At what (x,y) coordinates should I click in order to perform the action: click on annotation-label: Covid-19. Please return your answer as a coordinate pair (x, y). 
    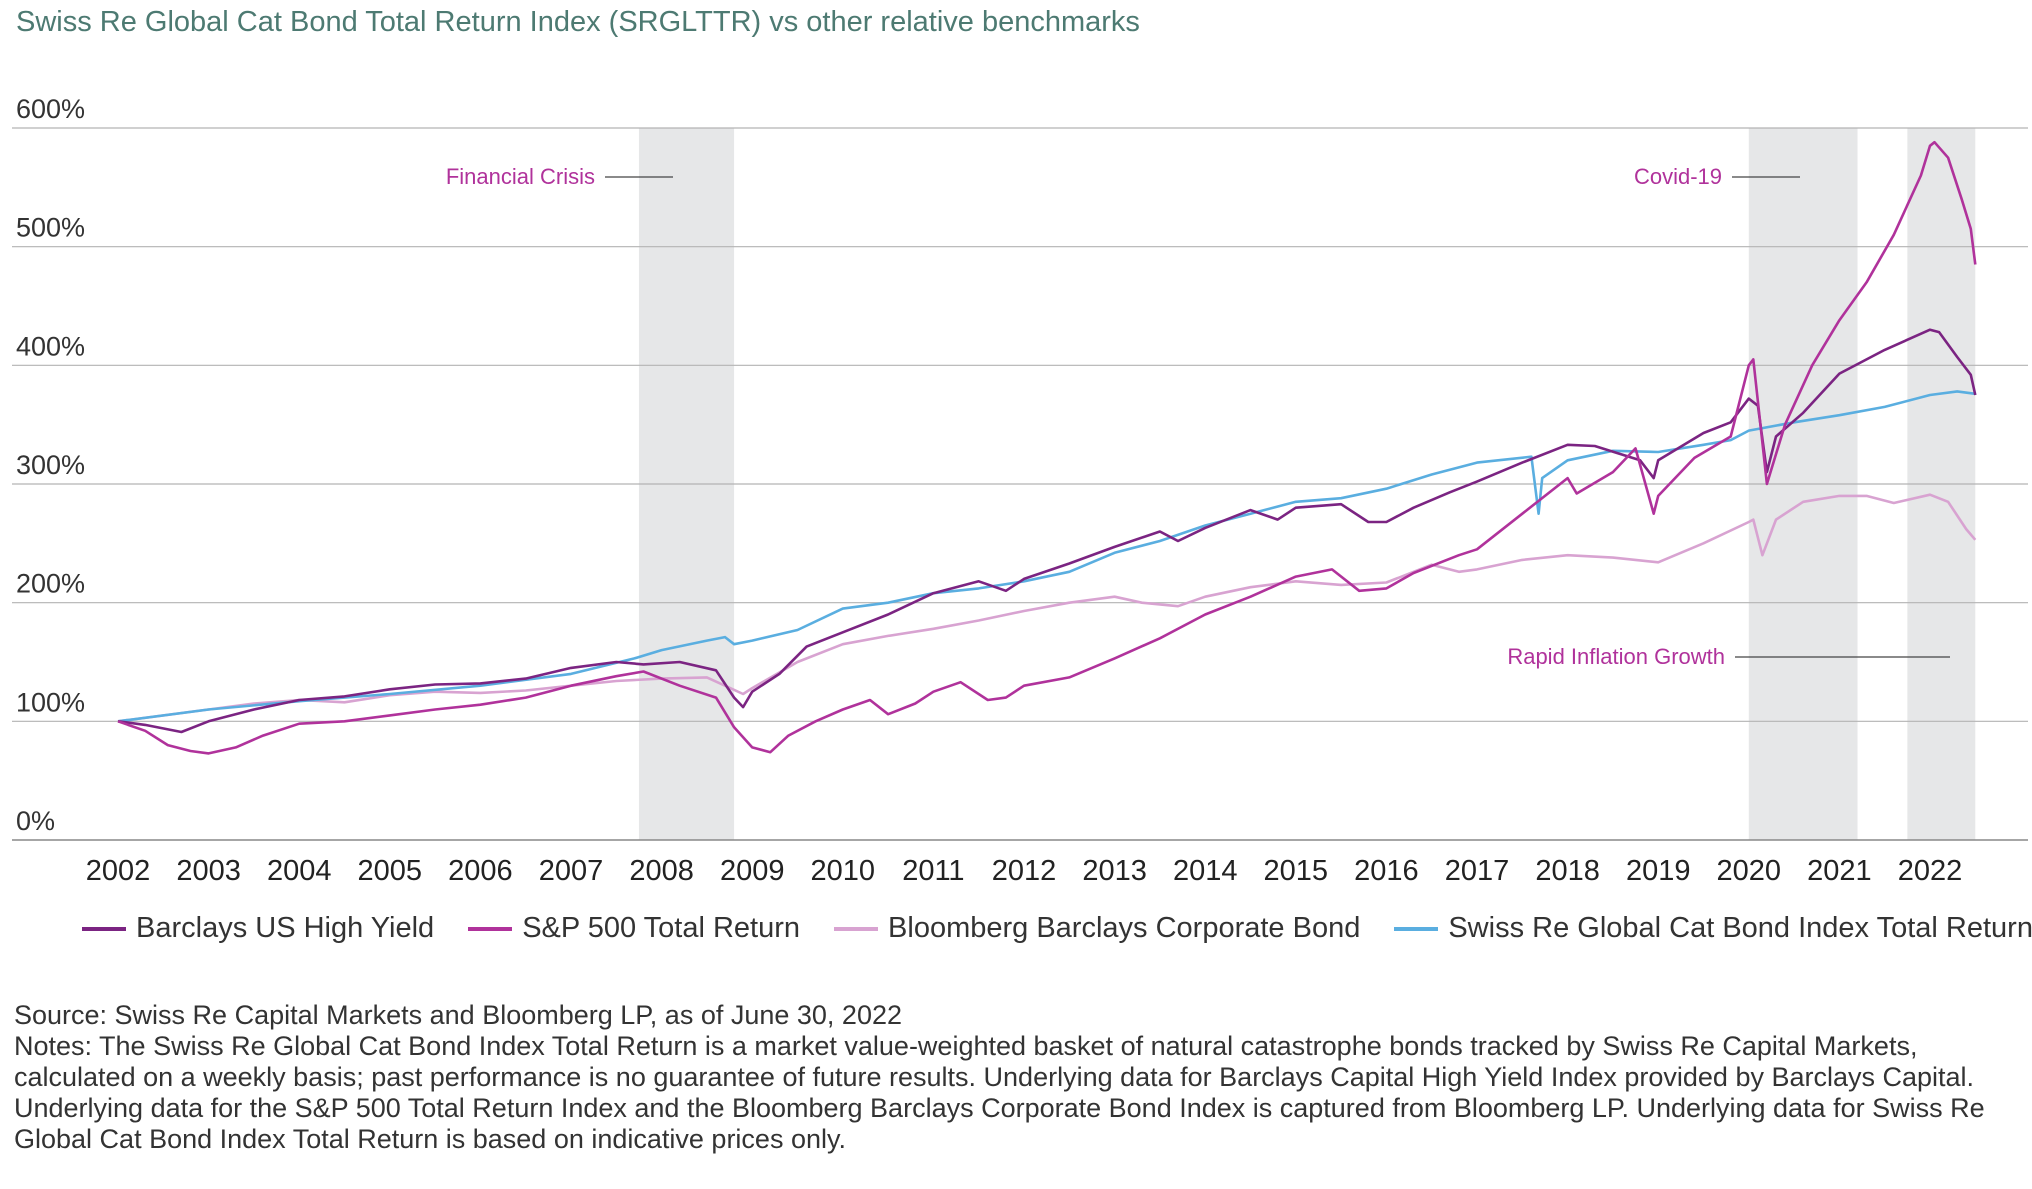
    Looking at the image, I should click on (1678, 176).